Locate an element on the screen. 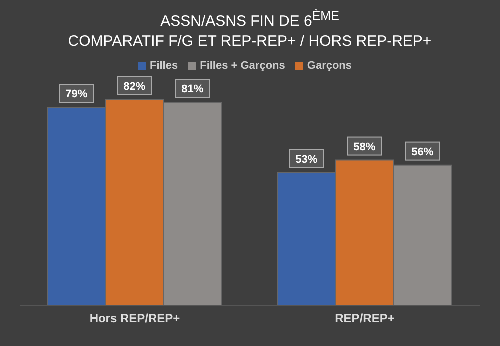 The width and height of the screenshot is (500, 346). legend-label: Filles is located at coordinates (164, 66).